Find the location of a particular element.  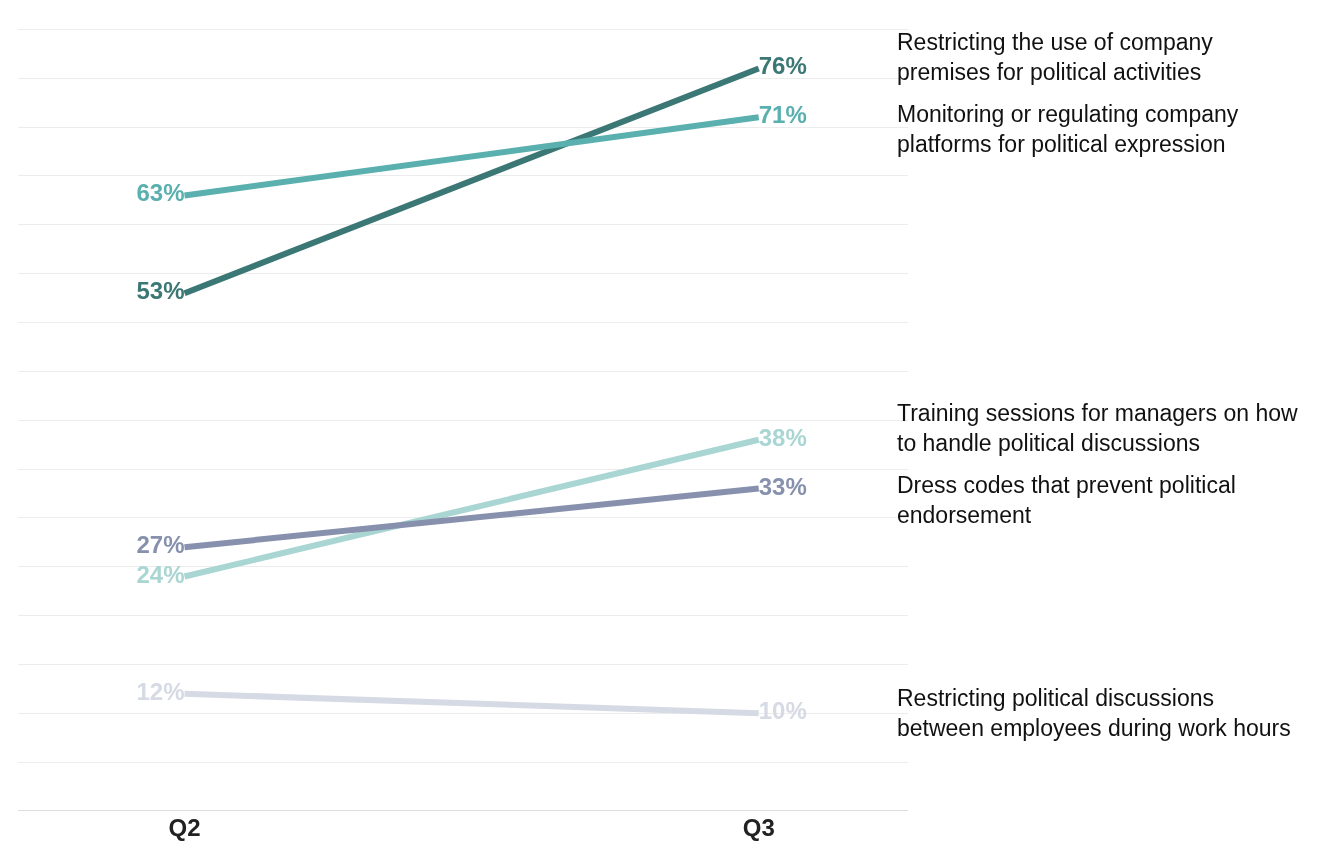

data-label: 33% is located at coordinates (782, 486).